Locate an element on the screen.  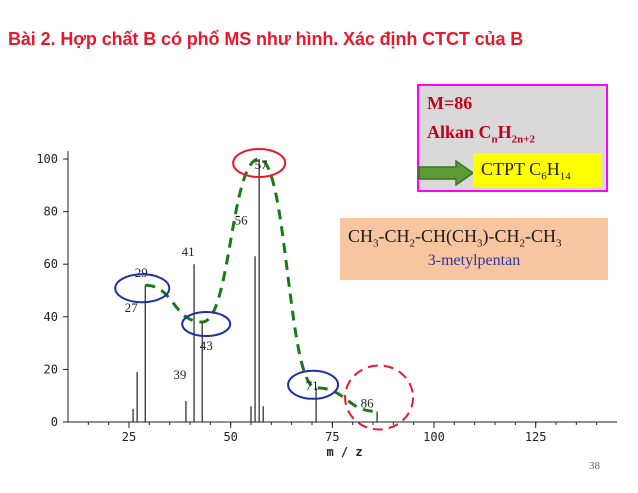
peak-label-41: 41 is located at coordinates (188, 251).